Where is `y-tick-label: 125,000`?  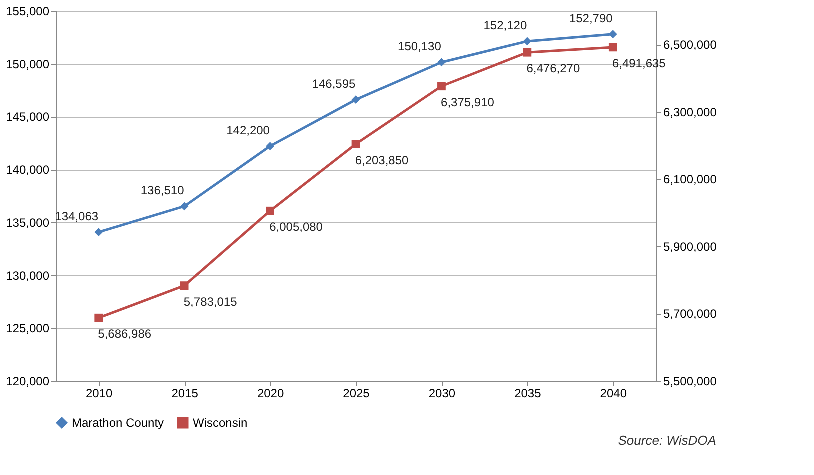
y-tick-label: 125,000 is located at coordinates (28, 329).